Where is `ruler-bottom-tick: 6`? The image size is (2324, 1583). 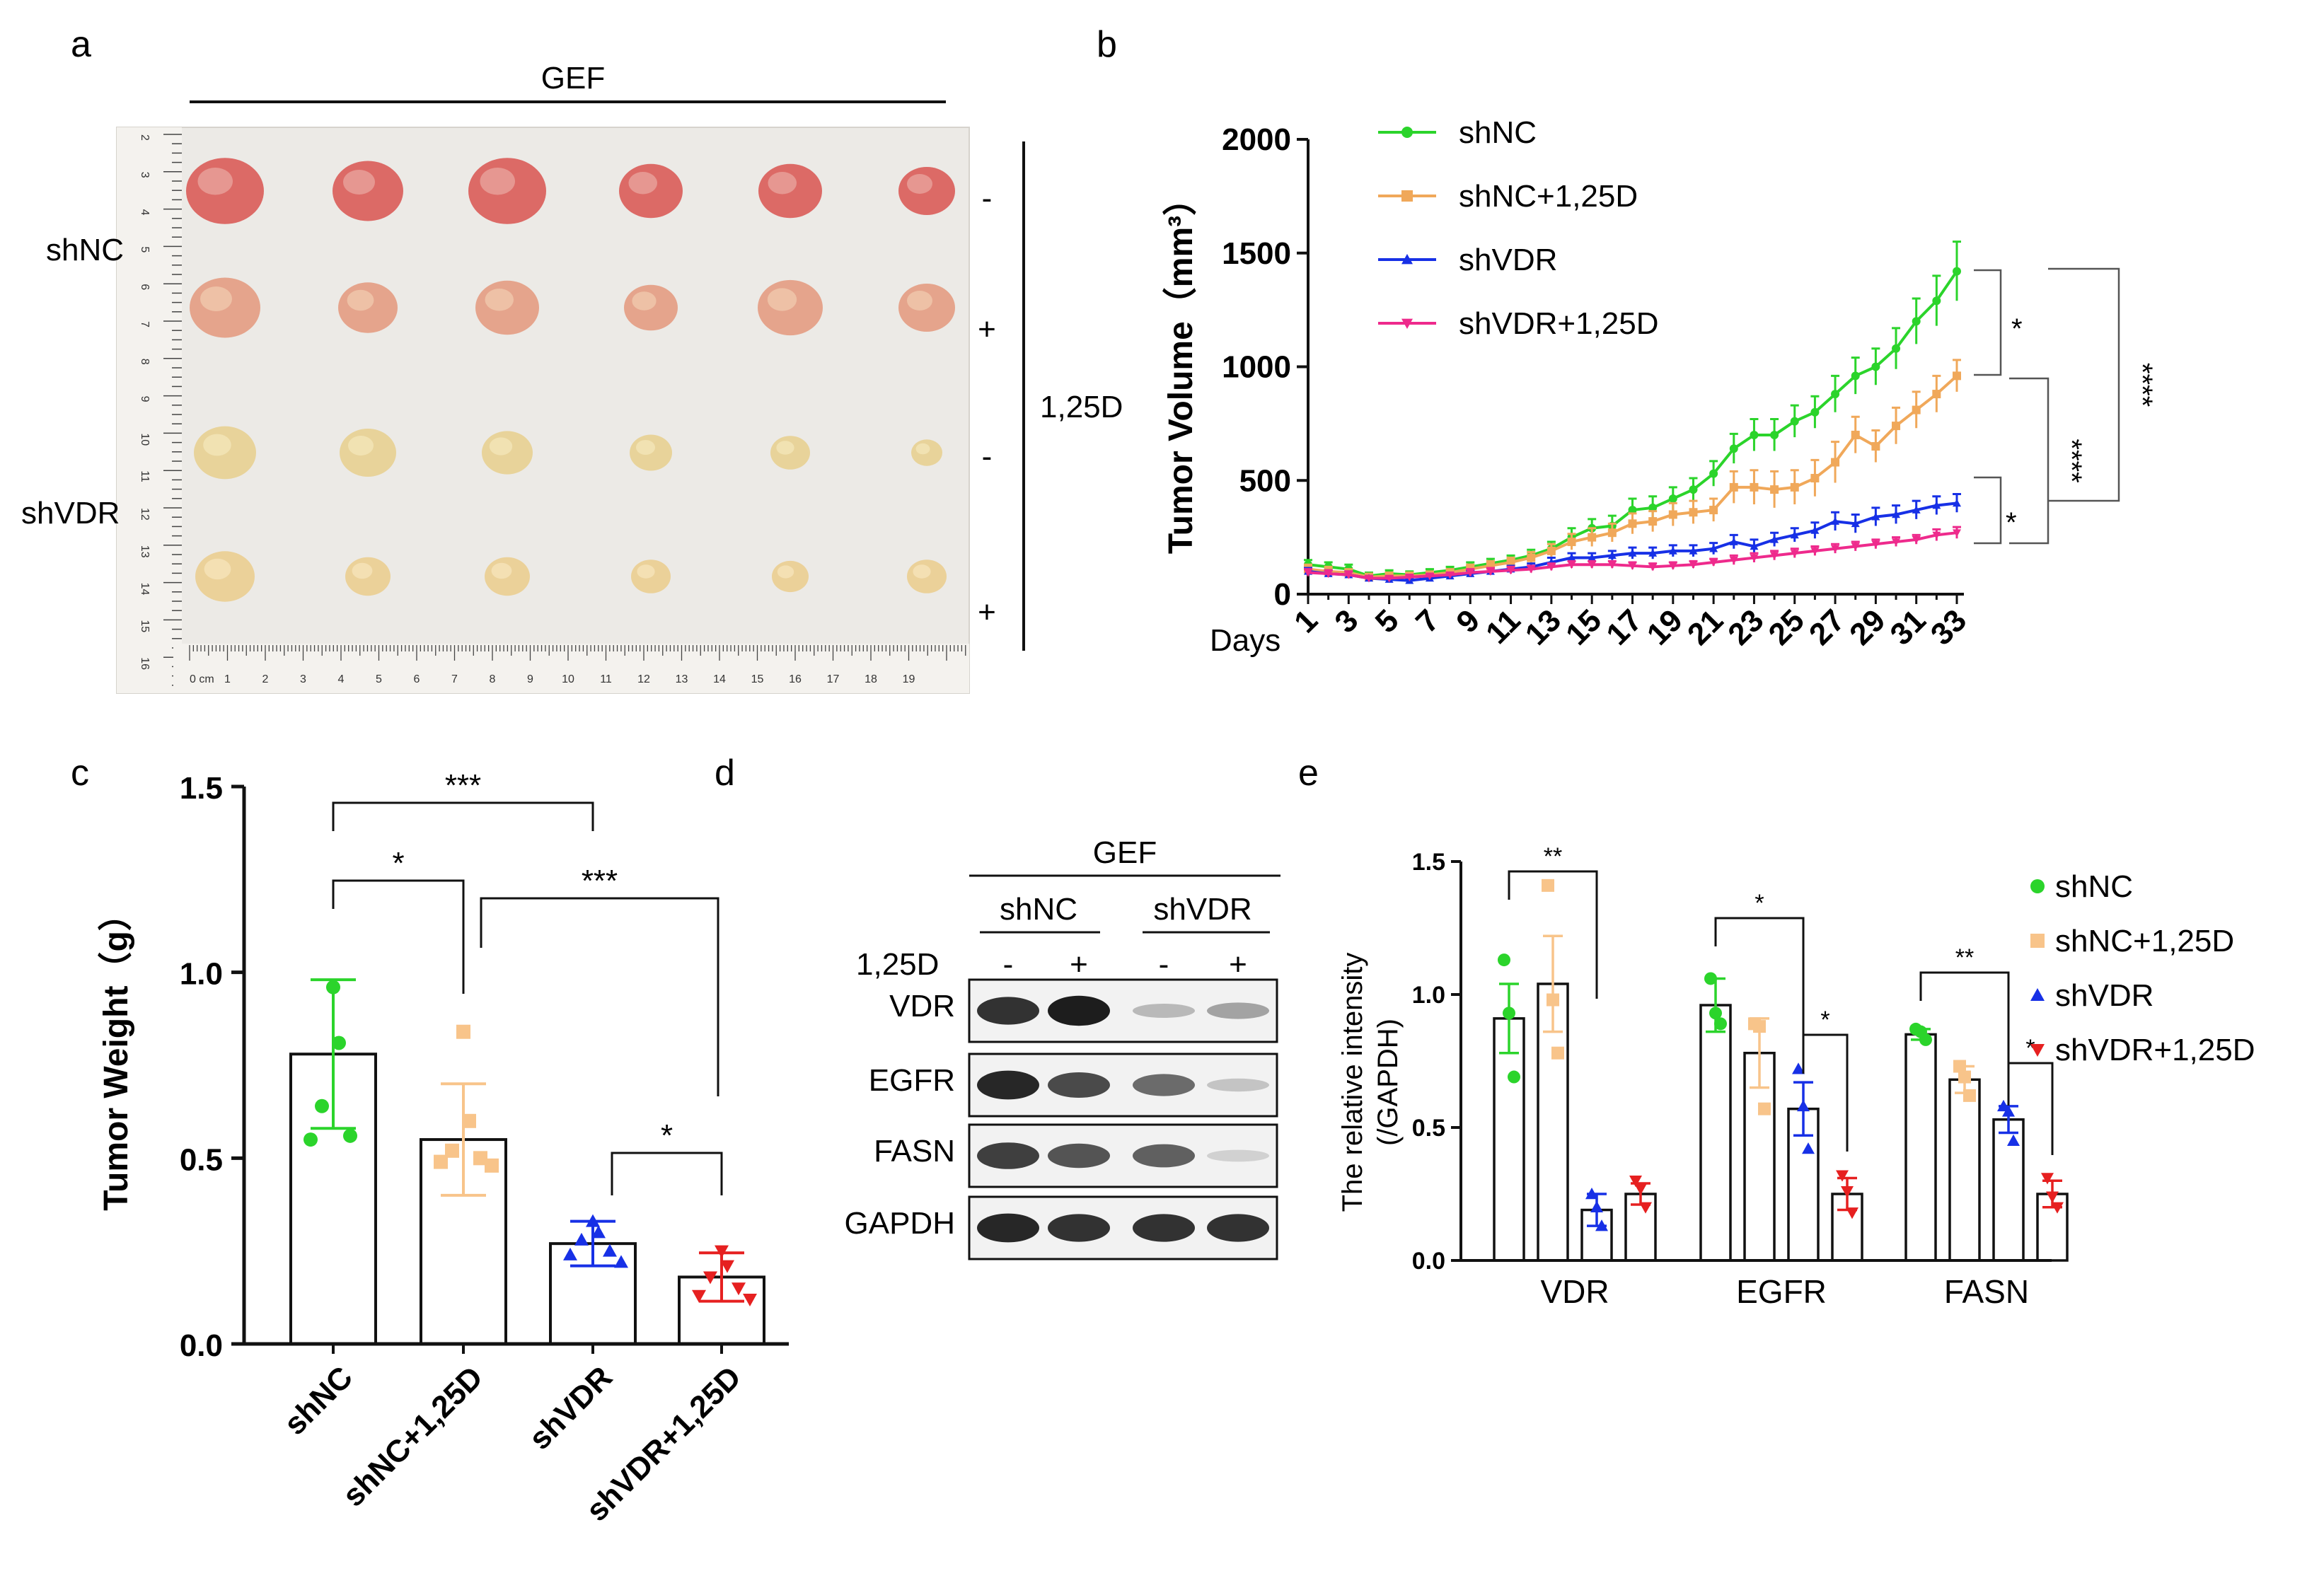
ruler-bottom-tick: 6 is located at coordinates (417, 679).